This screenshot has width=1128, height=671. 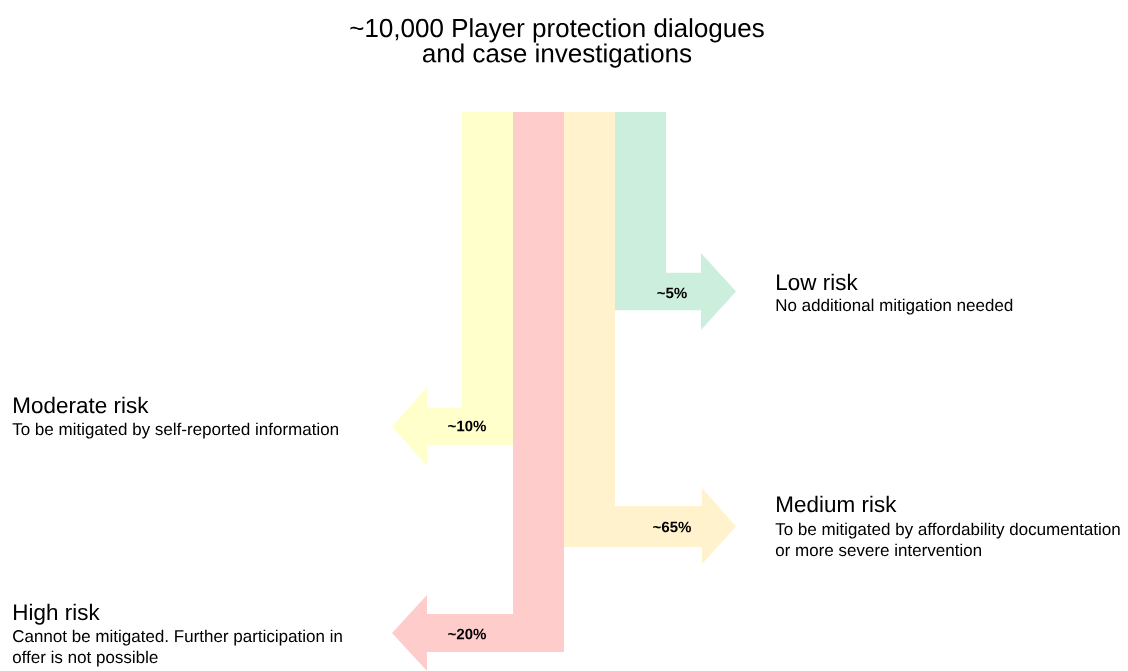 I want to click on data-label: ~65%, so click(x=672, y=527).